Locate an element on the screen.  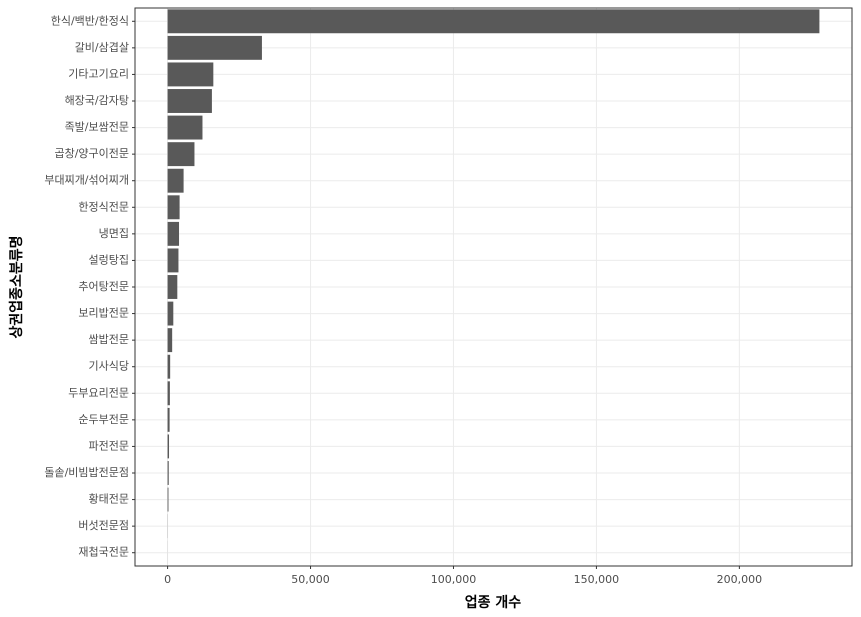
y-tick-label: 곱창/양구이전문 is located at coordinates (91, 153).